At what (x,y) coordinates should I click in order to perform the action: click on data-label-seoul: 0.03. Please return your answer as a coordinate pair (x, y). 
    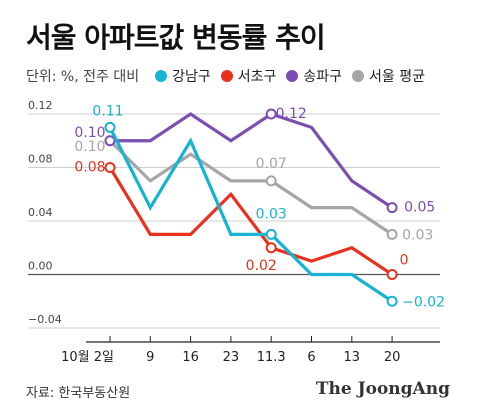
    Looking at the image, I should click on (417, 235).